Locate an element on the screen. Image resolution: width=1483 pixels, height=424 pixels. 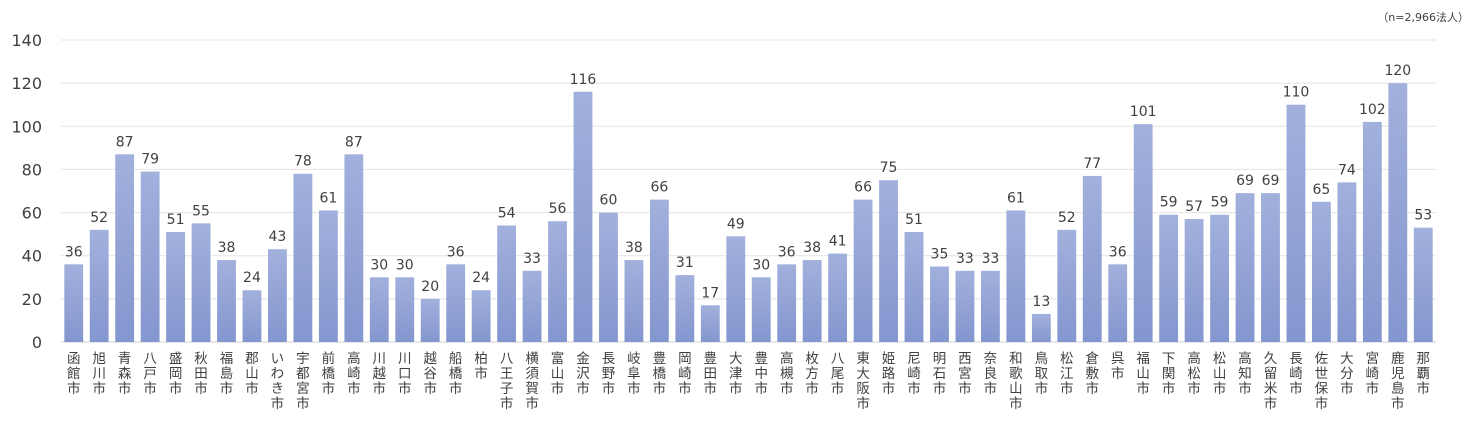
category-label: 大分市 is located at coordinates (1347, 374).